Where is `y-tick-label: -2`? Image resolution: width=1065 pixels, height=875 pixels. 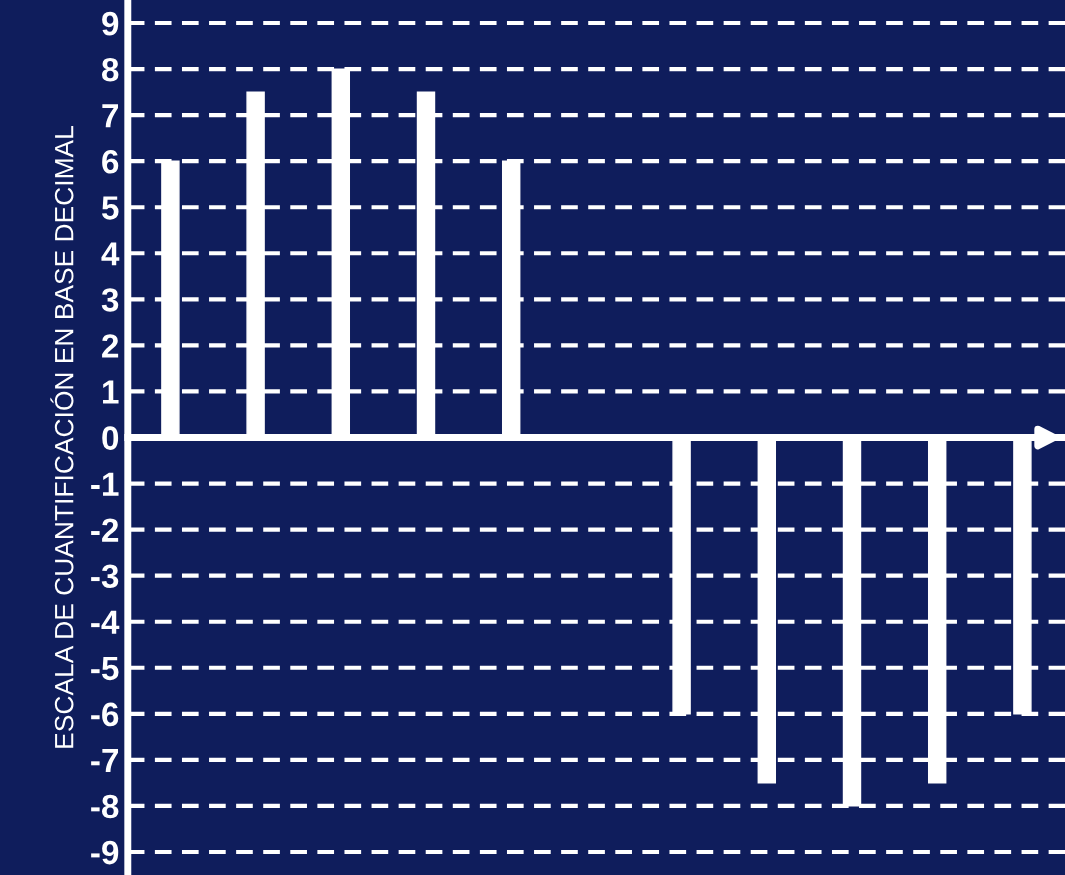
y-tick-label: -2 is located at coordinates (105, 530).